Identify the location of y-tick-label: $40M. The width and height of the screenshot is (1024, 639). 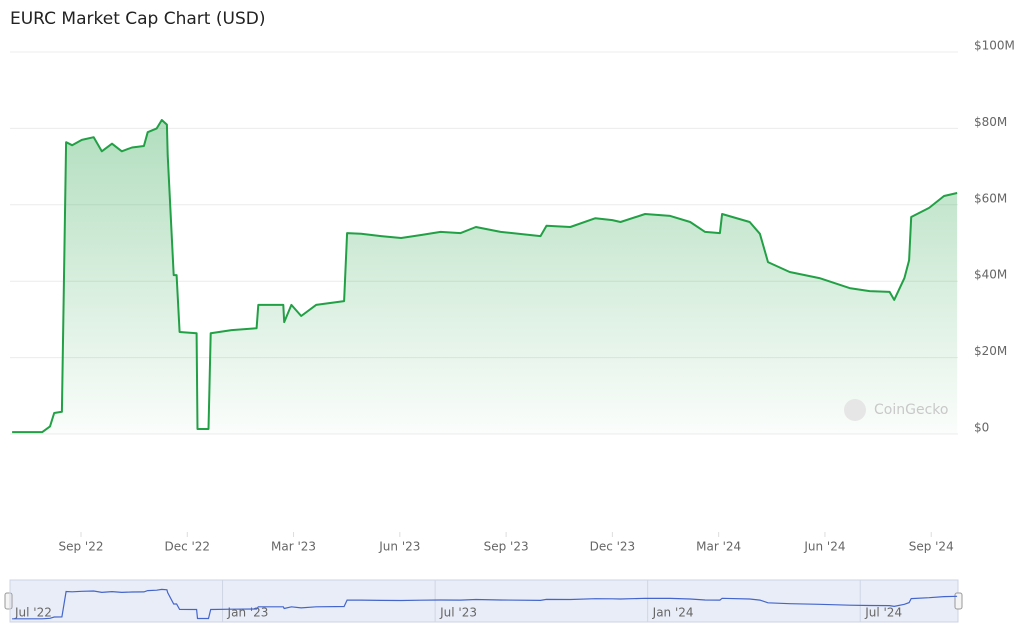
(990, 275).